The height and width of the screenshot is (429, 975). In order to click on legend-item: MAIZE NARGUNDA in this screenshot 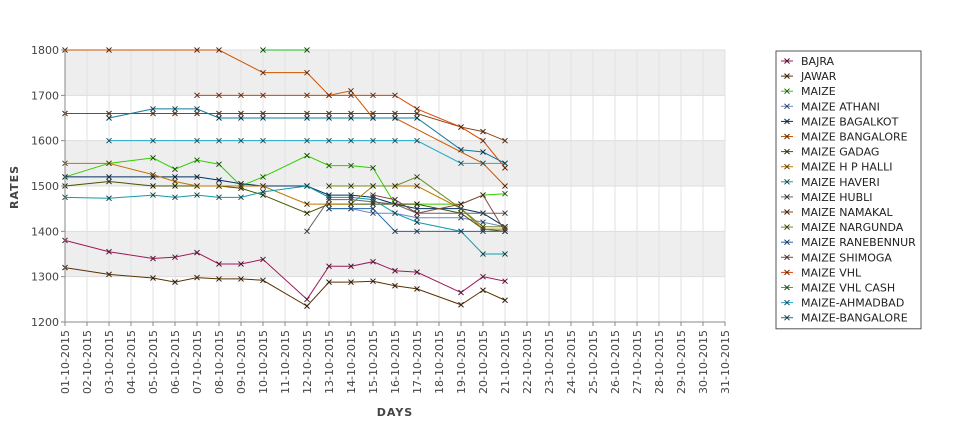, I will do `click(842, 227)`.